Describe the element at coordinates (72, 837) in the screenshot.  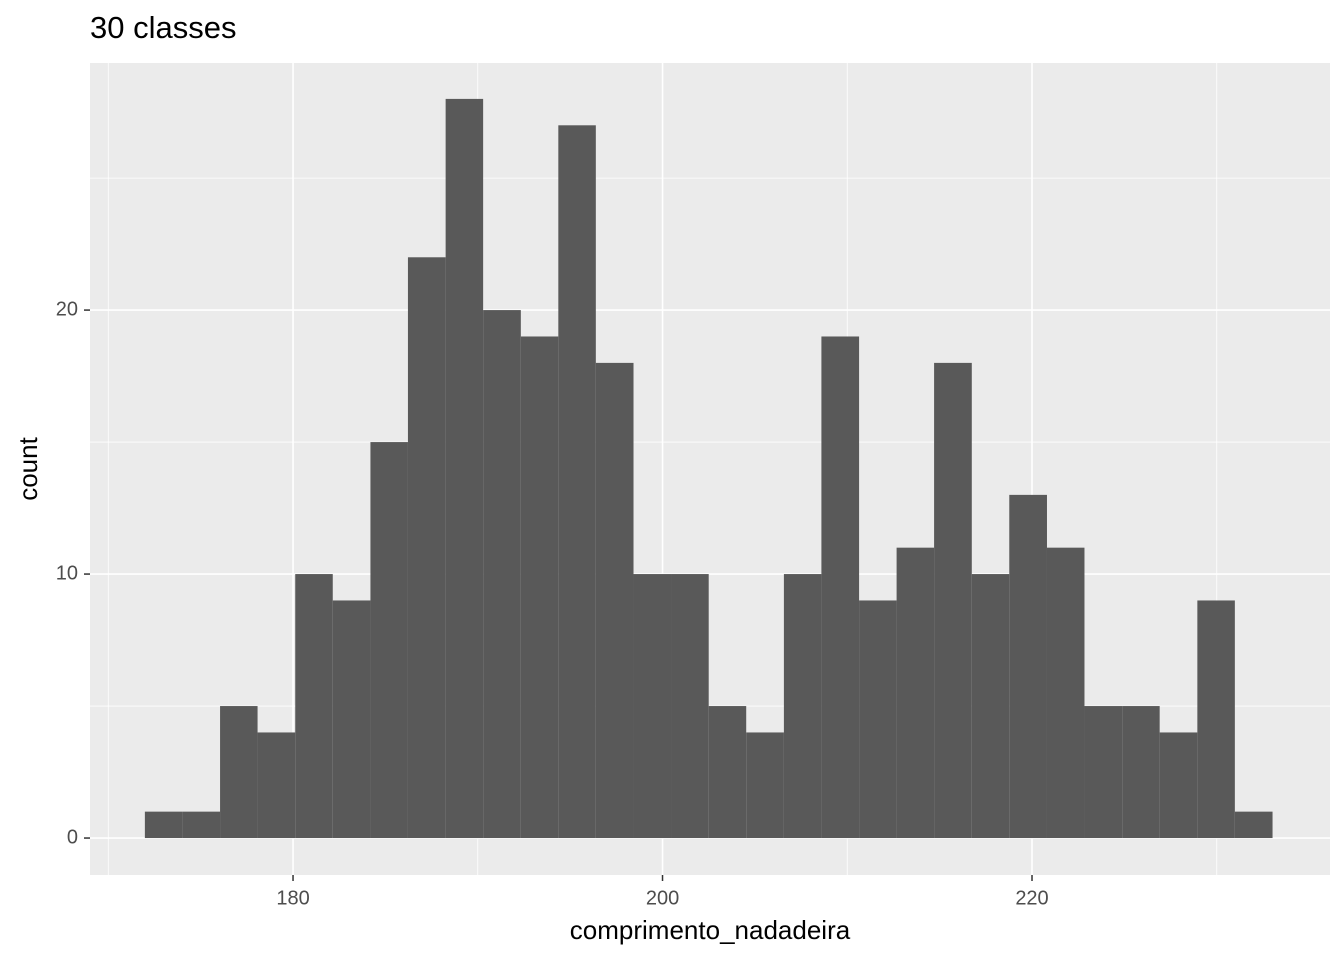
I see `y-tick-label: 0` at that location.